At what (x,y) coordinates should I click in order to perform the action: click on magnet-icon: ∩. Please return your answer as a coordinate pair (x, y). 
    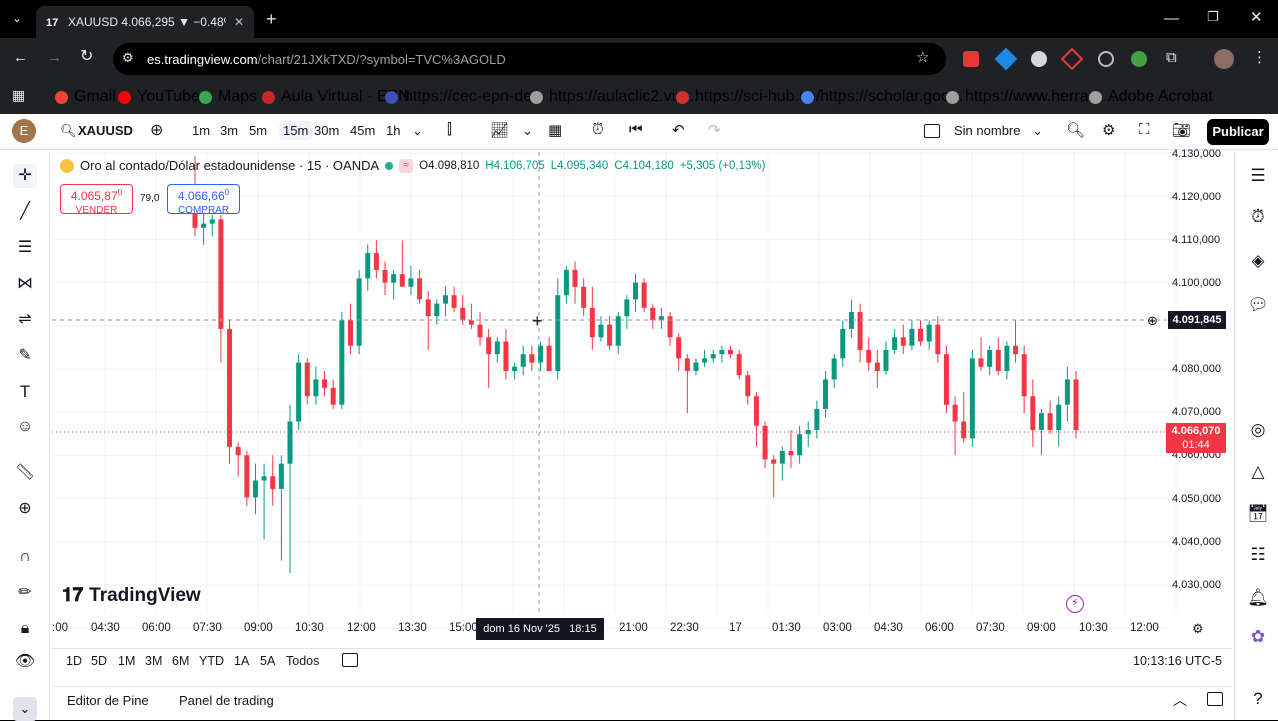
    Looking at the image, I should click on (25, 556).